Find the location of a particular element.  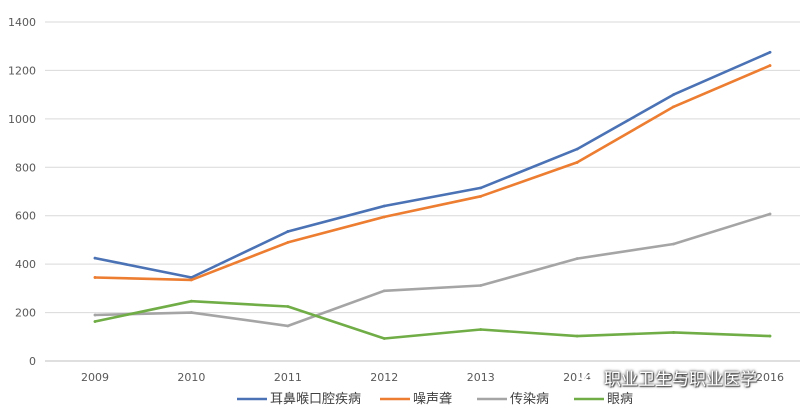

legend-label-2: 传染病 is located at coordinates (529, 399).